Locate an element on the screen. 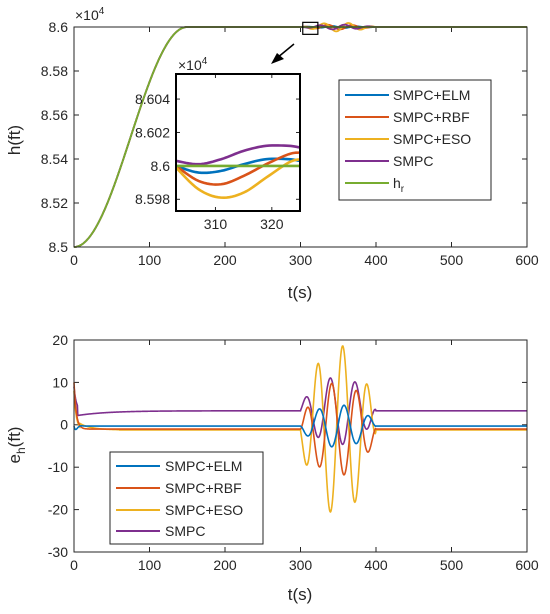  top-xtick-label: 200 is located at coordinates (225, 260).